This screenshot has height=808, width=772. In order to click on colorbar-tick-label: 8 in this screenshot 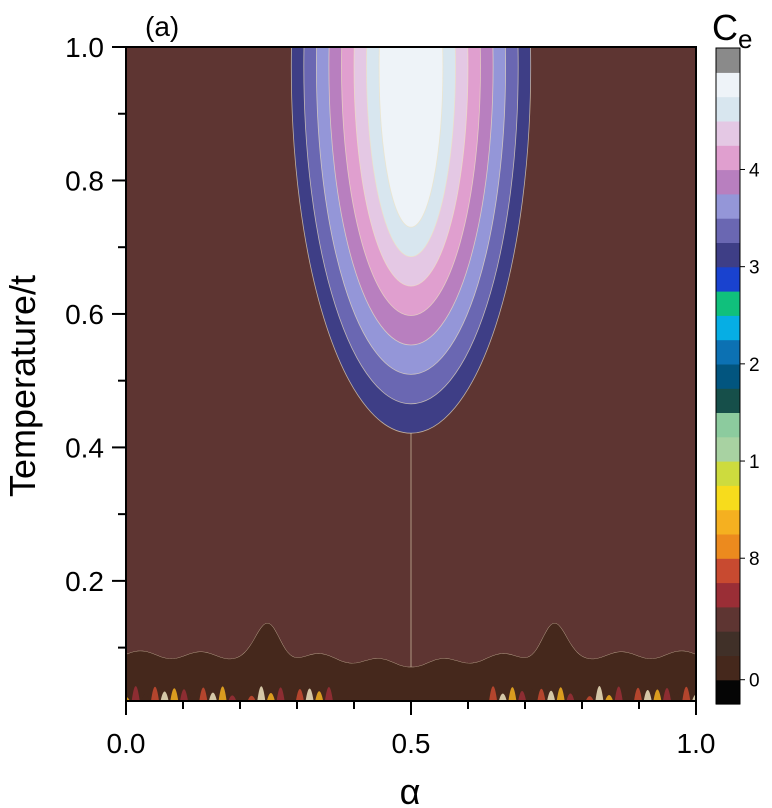, I will do `click(754, 559)`.